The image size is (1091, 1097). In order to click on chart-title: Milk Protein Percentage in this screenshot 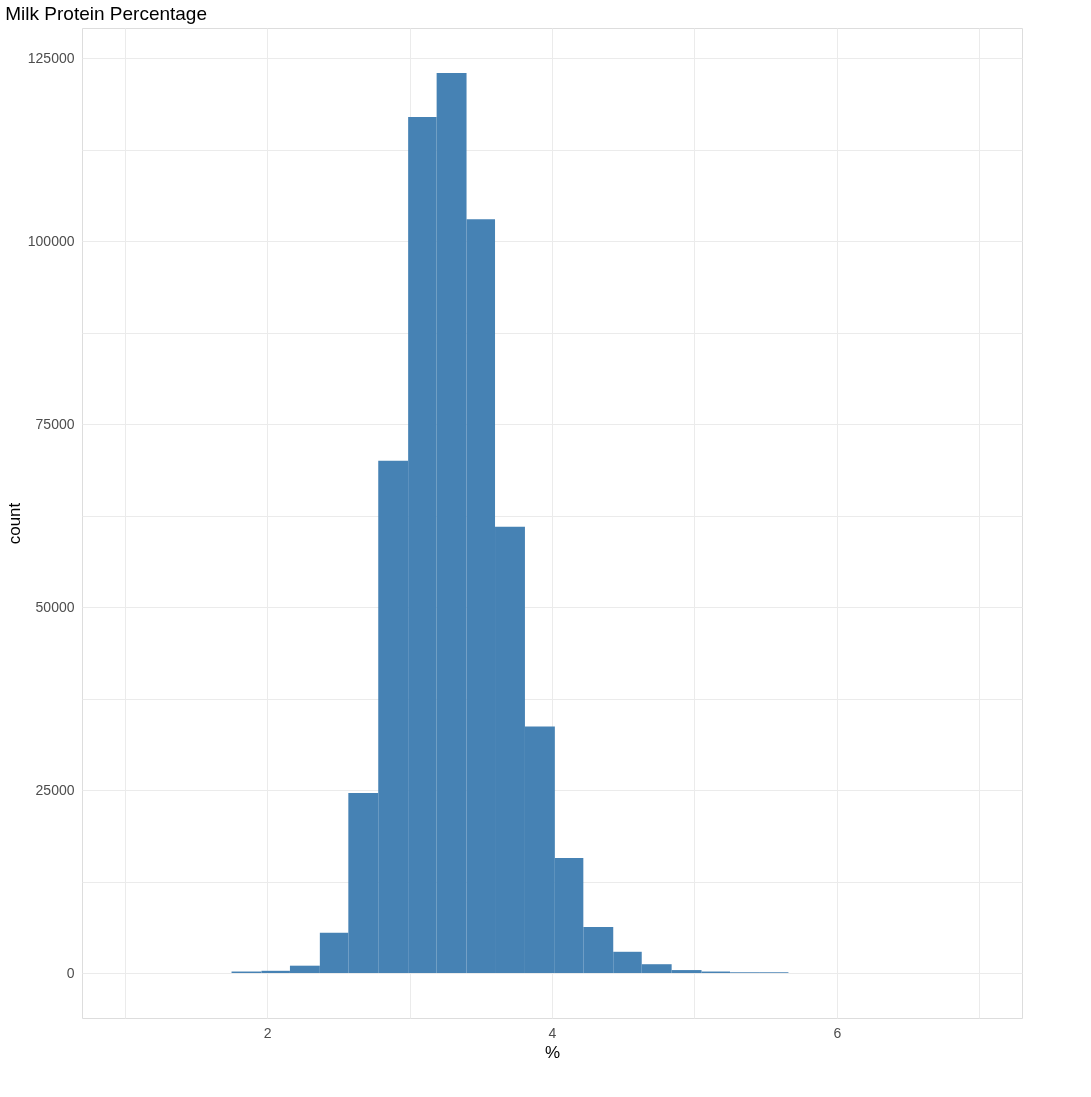, I will do `click(106, 13)`.